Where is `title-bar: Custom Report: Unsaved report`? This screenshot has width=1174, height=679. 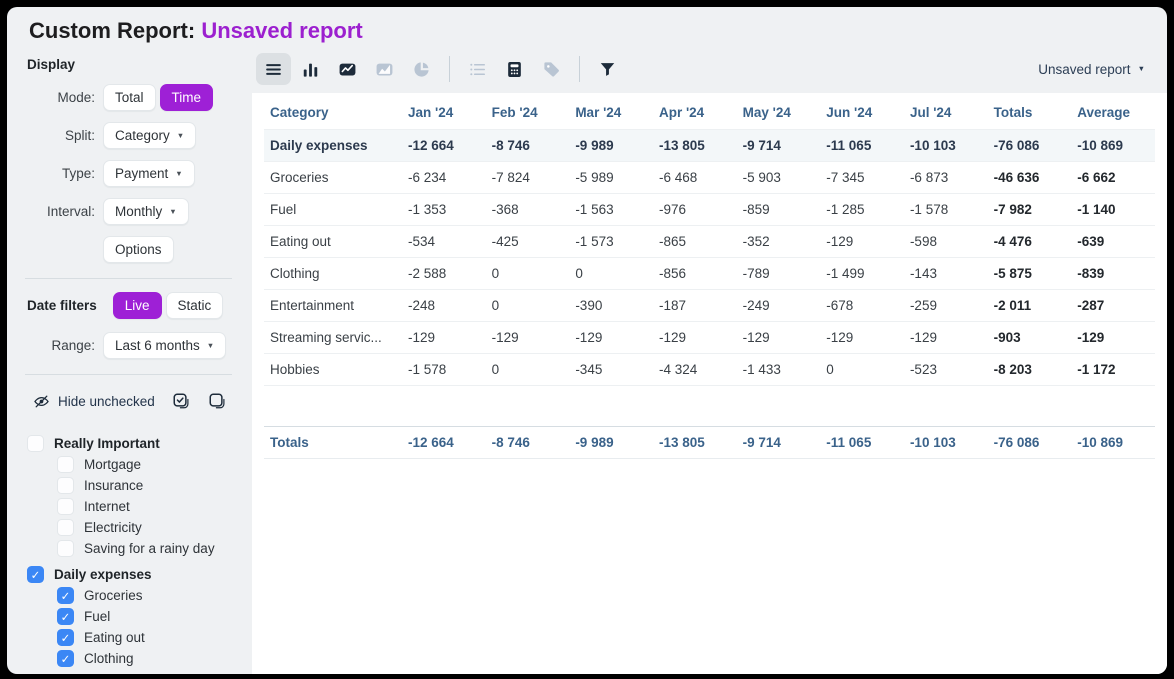 title-bar: Custom Report: Unsaved report is located at coordinates (587, 26).